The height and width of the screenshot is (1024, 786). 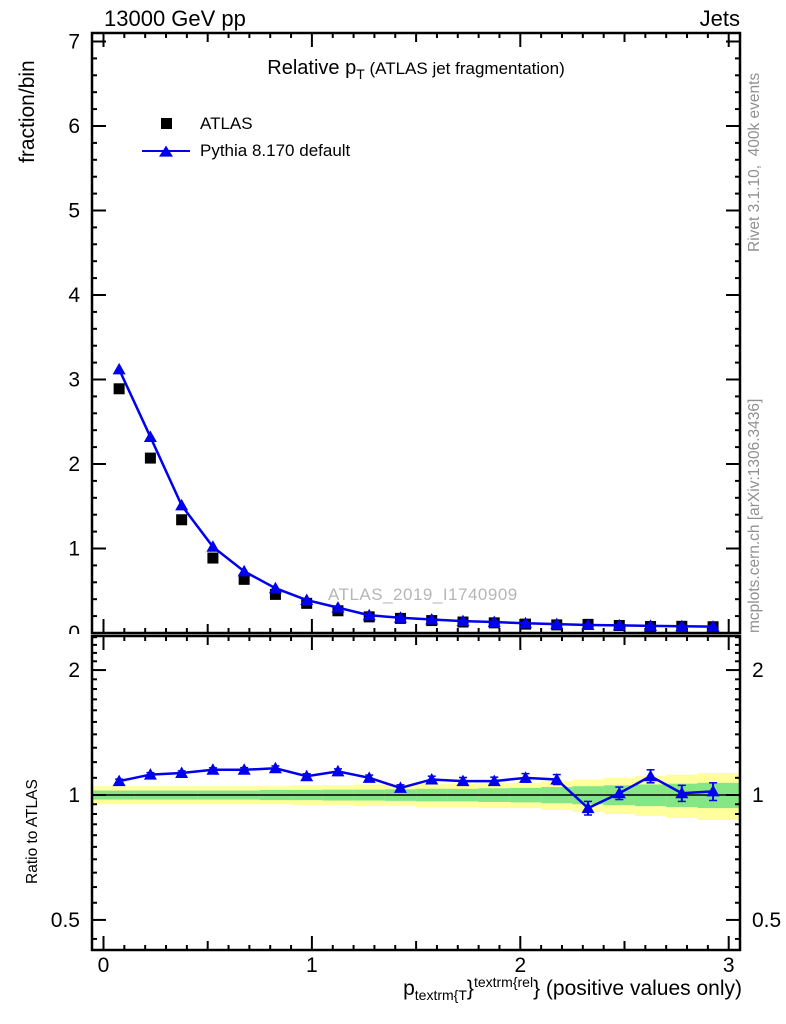 What do you see at coordinates (409, 988) in the screenshot?
I see `x-axis-title-p: p` at bounding box center [409, 988].